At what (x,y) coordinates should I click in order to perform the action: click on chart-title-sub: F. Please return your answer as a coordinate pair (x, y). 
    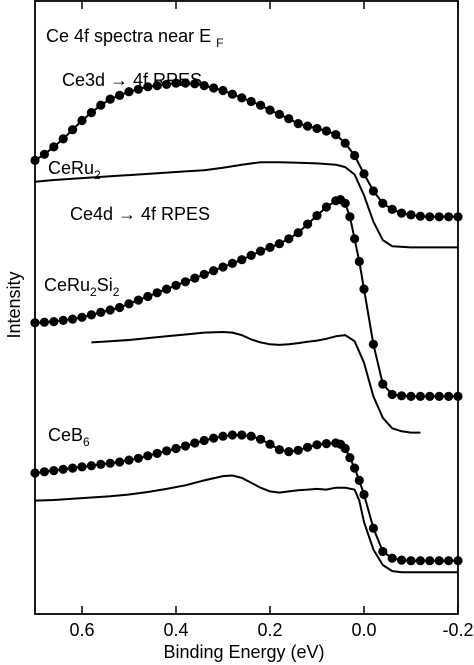
    Looking at the image, I should click on (219, 43).